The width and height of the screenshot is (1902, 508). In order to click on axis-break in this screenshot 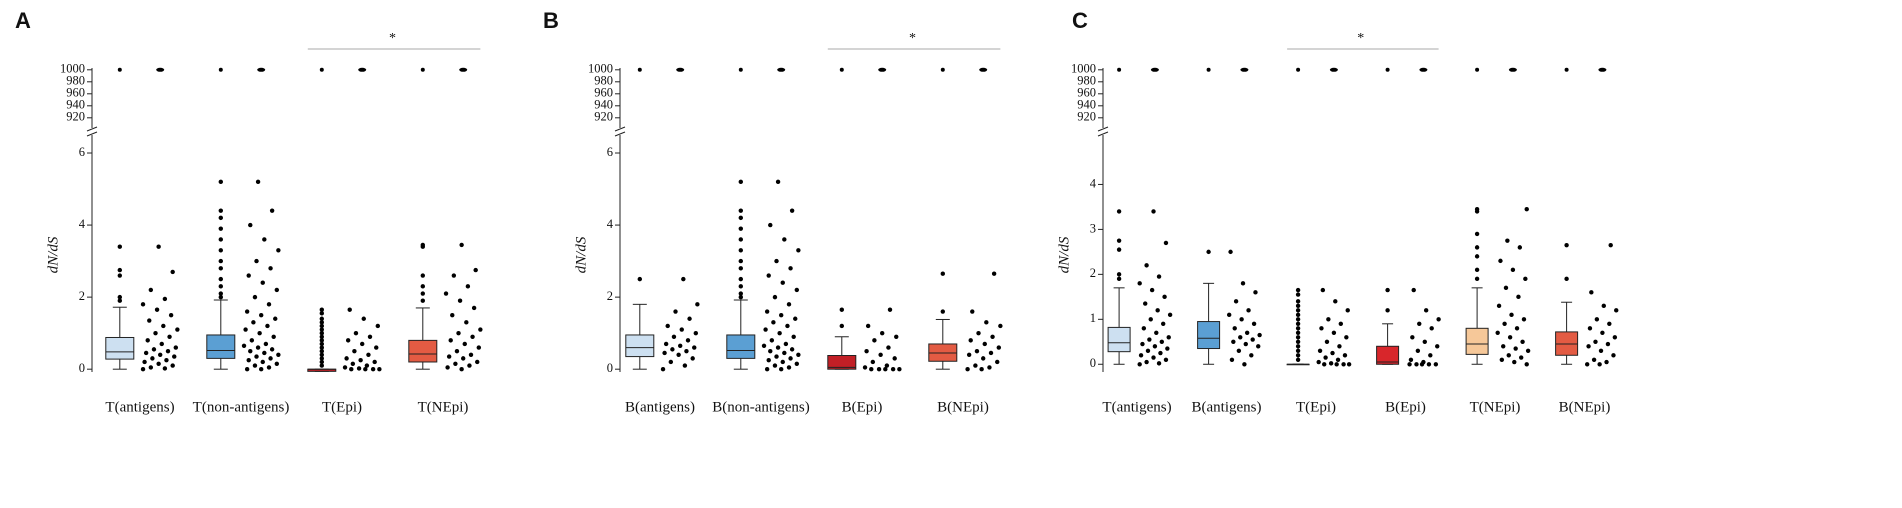, I will do `click(1103, 129)`.